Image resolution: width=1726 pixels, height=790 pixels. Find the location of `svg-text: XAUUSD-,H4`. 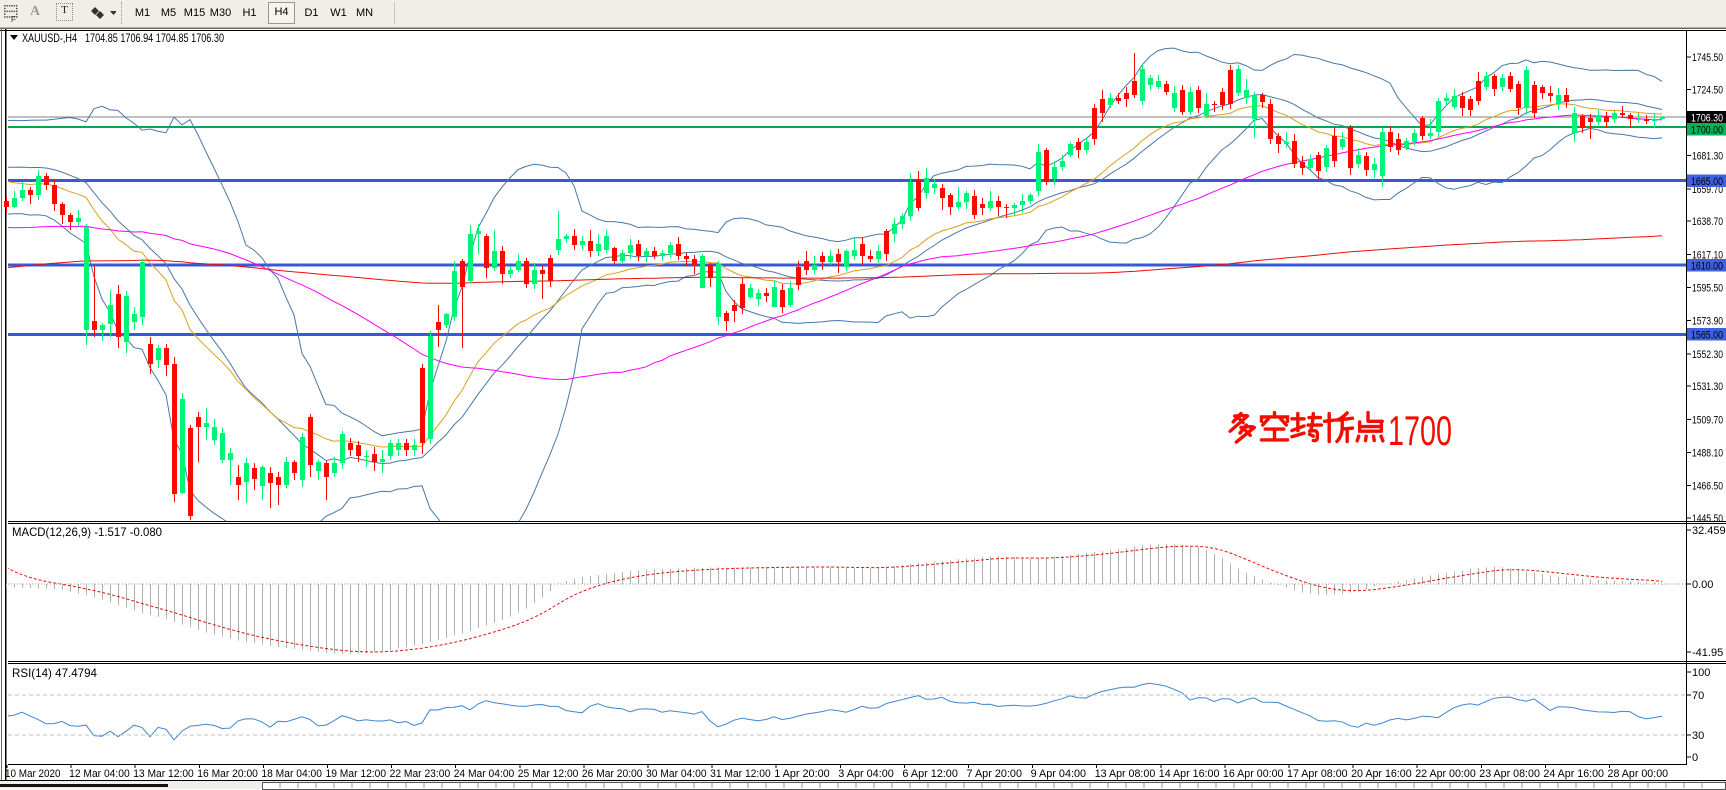

svg-text: XAUUSD-,H4 is located at coordinates (49, 38).